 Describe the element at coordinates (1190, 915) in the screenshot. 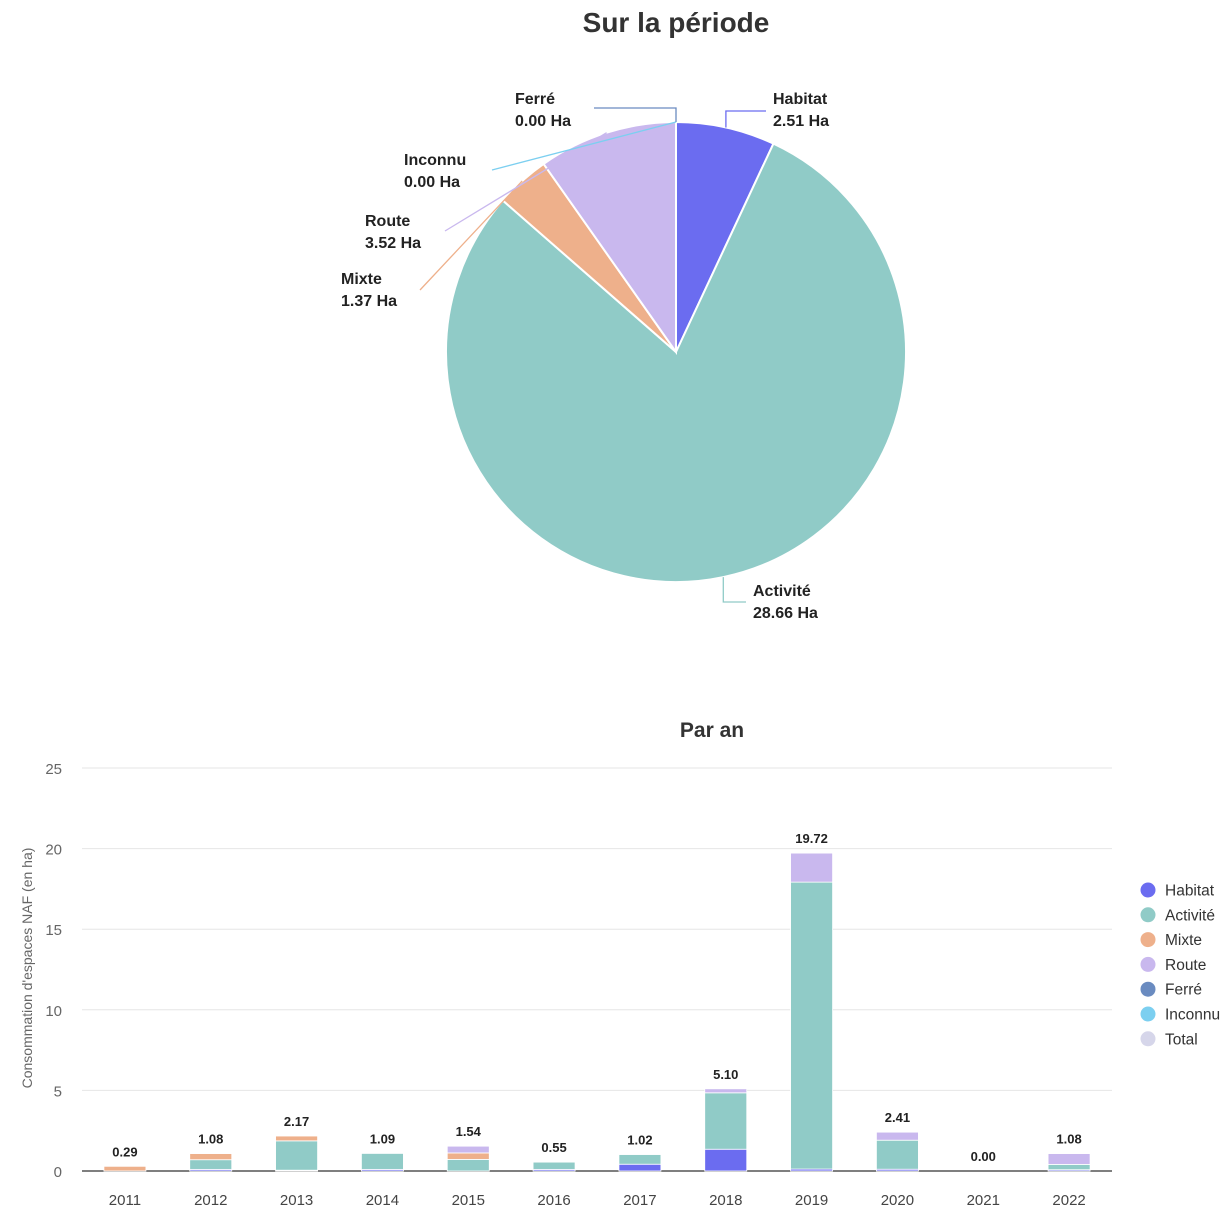

I see `legend-label-activite: Activité` at that location.